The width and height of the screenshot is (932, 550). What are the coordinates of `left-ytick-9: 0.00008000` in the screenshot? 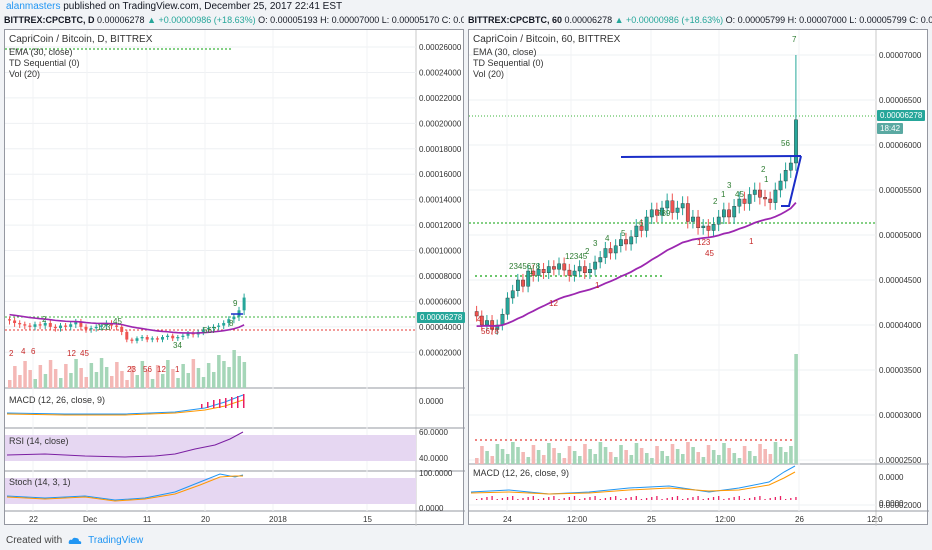 It's located at (440, 276).